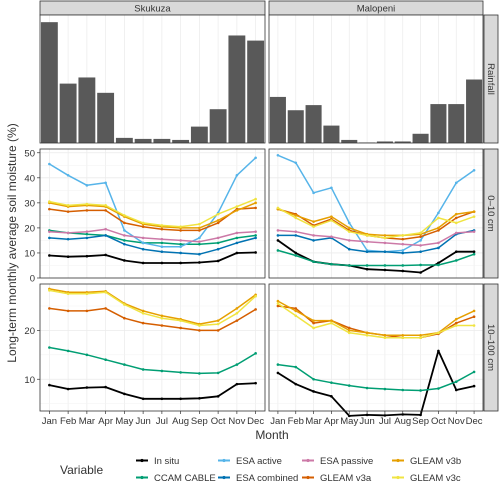 Image resolution: width=500 pixels, height=489 pixels. Describe the element at coordinates (199, 330) in the screenshot. I see `data-point-gleam-v3a-sep` at that location.